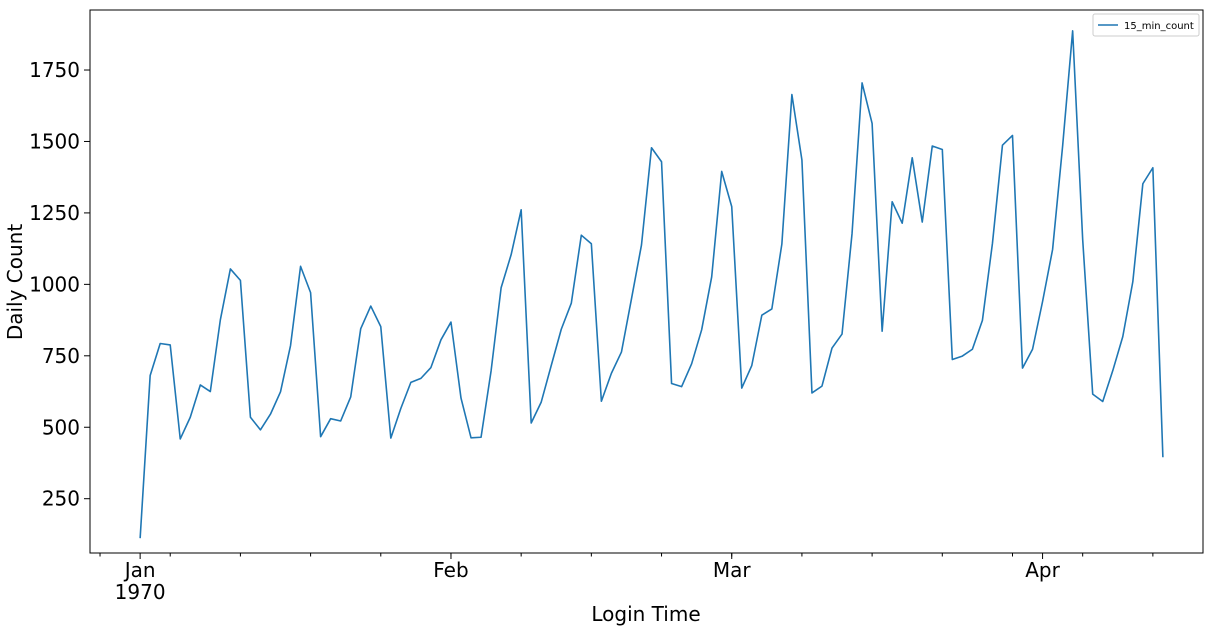 The height and width of the screenshot is (632, 1215). What do you see at coordinates (1159, 26) in the screenshot?
I see `legend-entry-label: 15_min_count` at bounding box center [1159, 26].